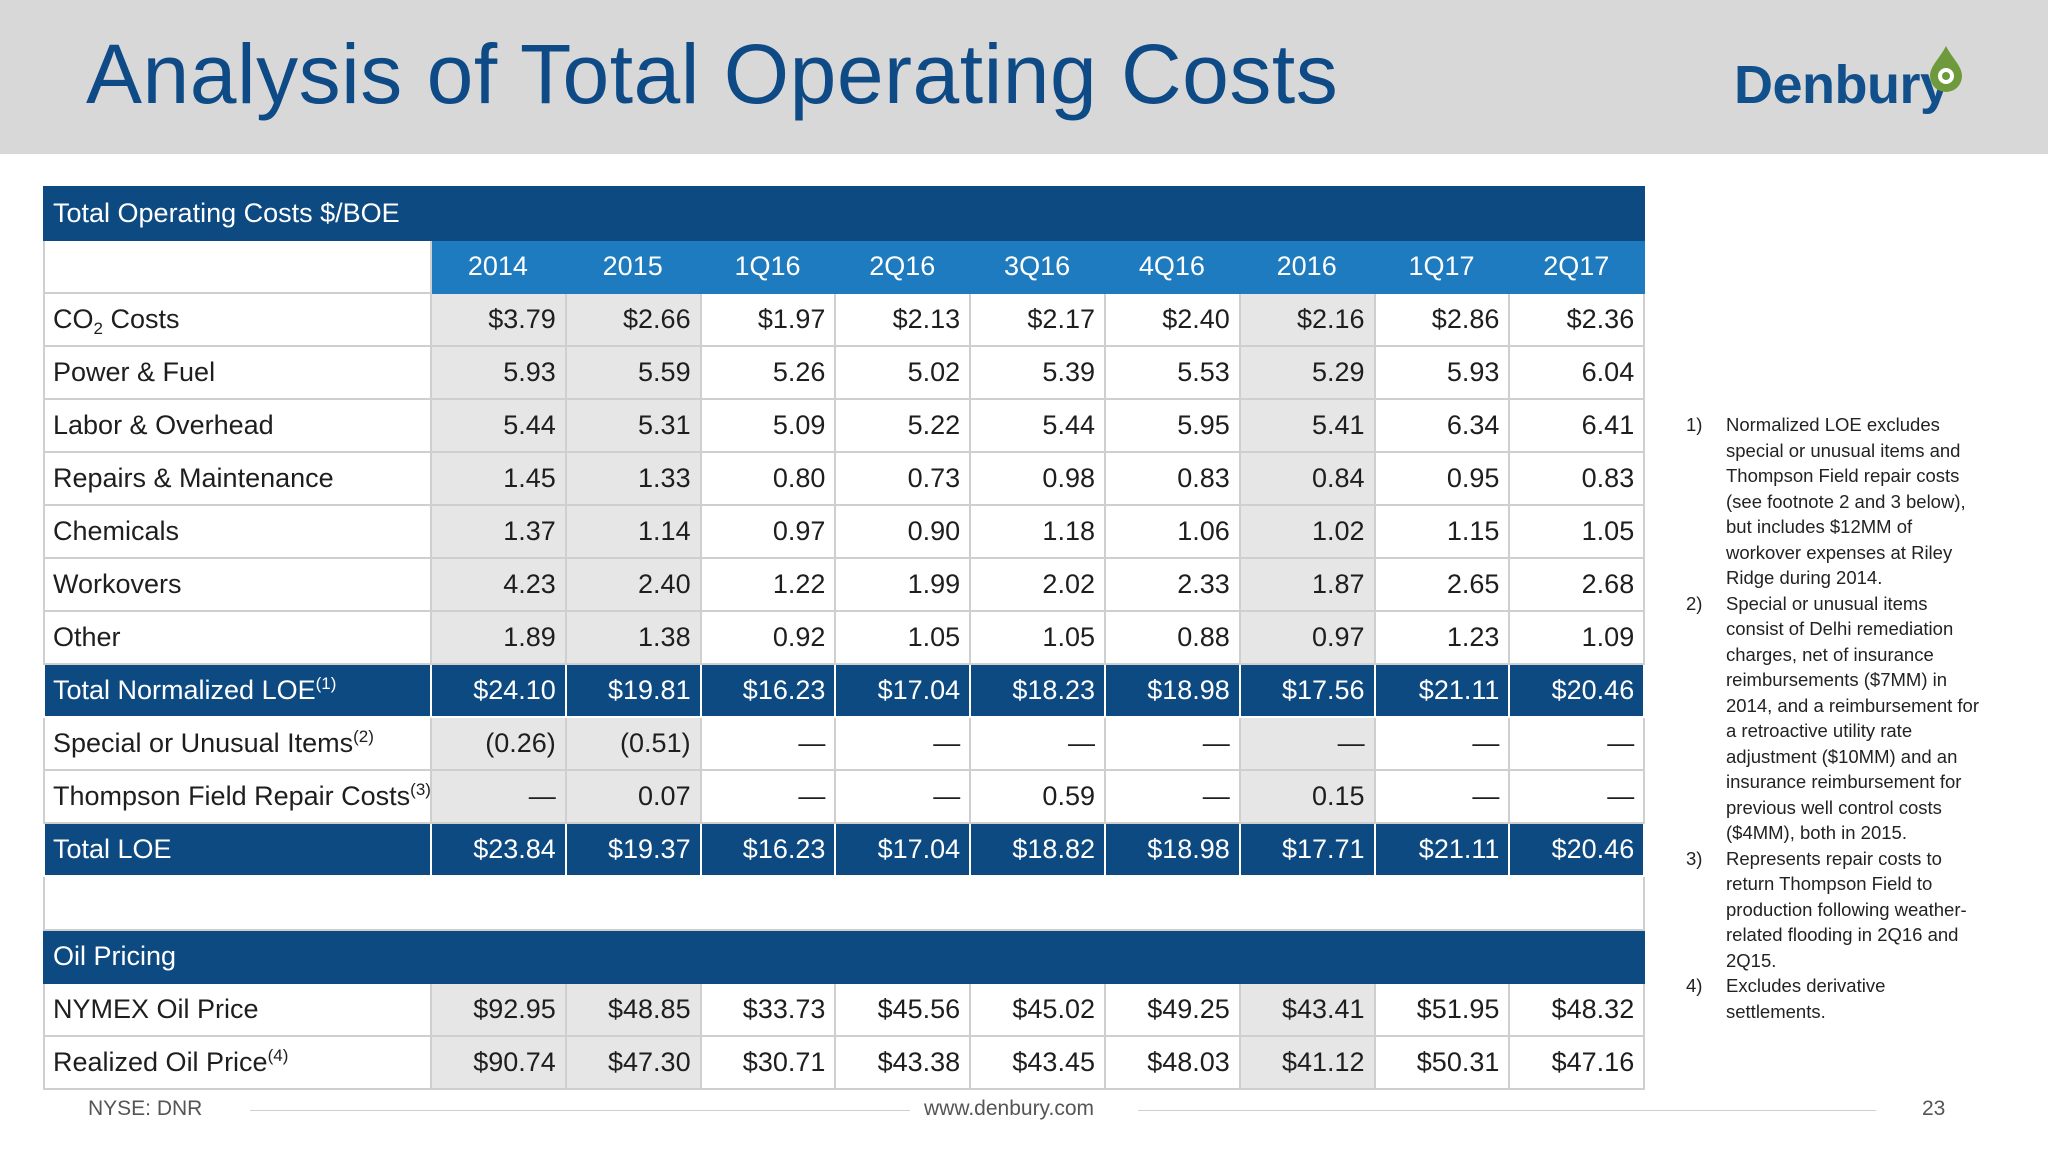 The image size is (2048, 1152). What do you see at coordinates (1307, 266) in the screenshot?
I see `column-header-2016: 2016` at bounding box center [1307, 266].